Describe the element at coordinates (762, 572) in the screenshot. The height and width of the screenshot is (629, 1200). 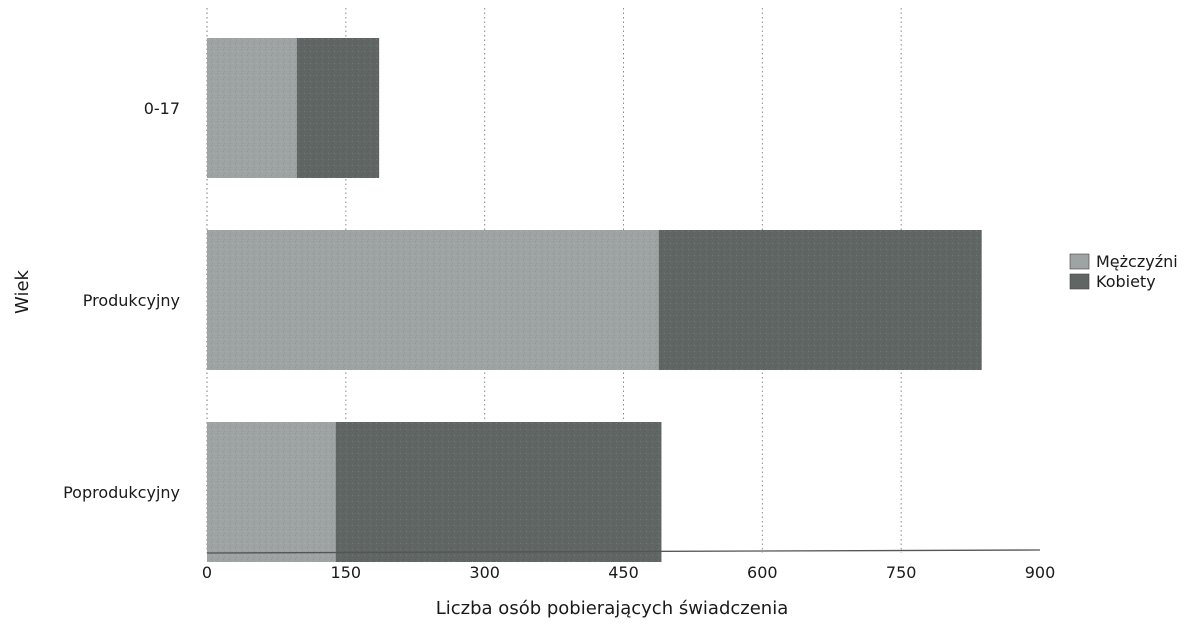
I see `x-tick-label: 600` at that location.